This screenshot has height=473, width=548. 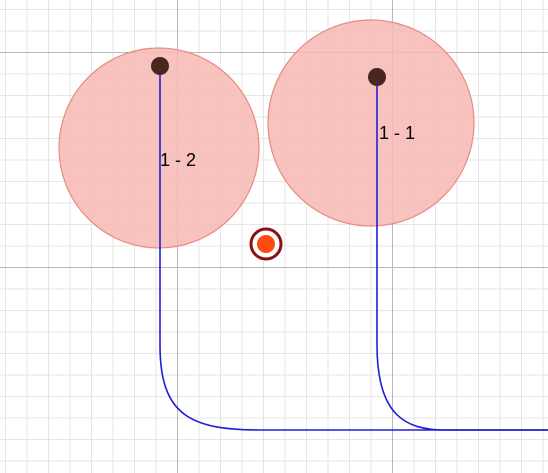 I want to click on circle-a-label: 1 - 2, so click(x=178, y=160).